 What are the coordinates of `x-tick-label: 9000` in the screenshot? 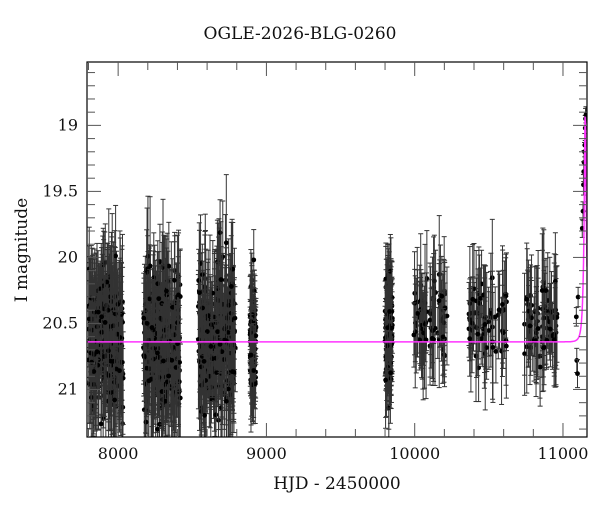 It's located at (266, 453).